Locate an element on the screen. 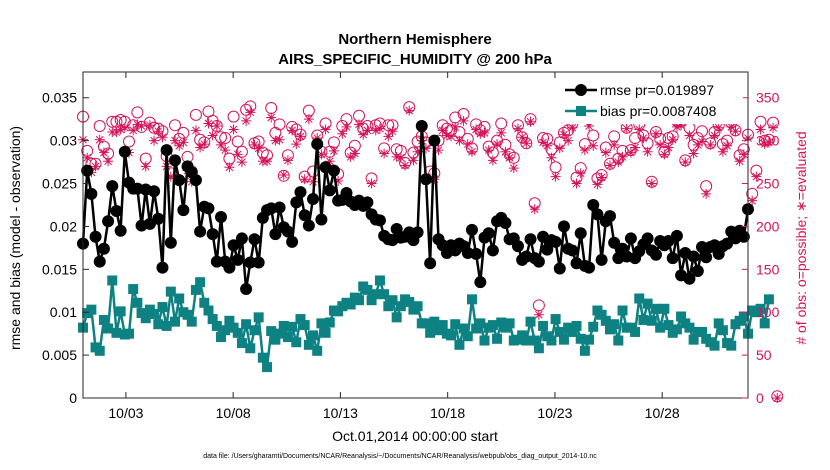  y-tick-label: 0.025 is located at coordinates (59, 184).